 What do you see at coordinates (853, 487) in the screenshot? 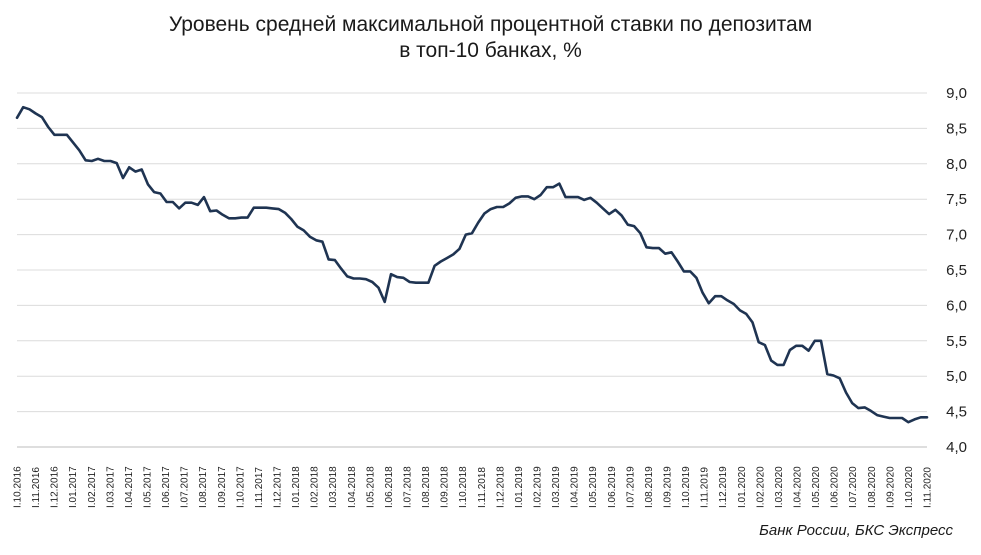
I see `x-tick-label: I.07.2020` at bounding box center [853, 487].